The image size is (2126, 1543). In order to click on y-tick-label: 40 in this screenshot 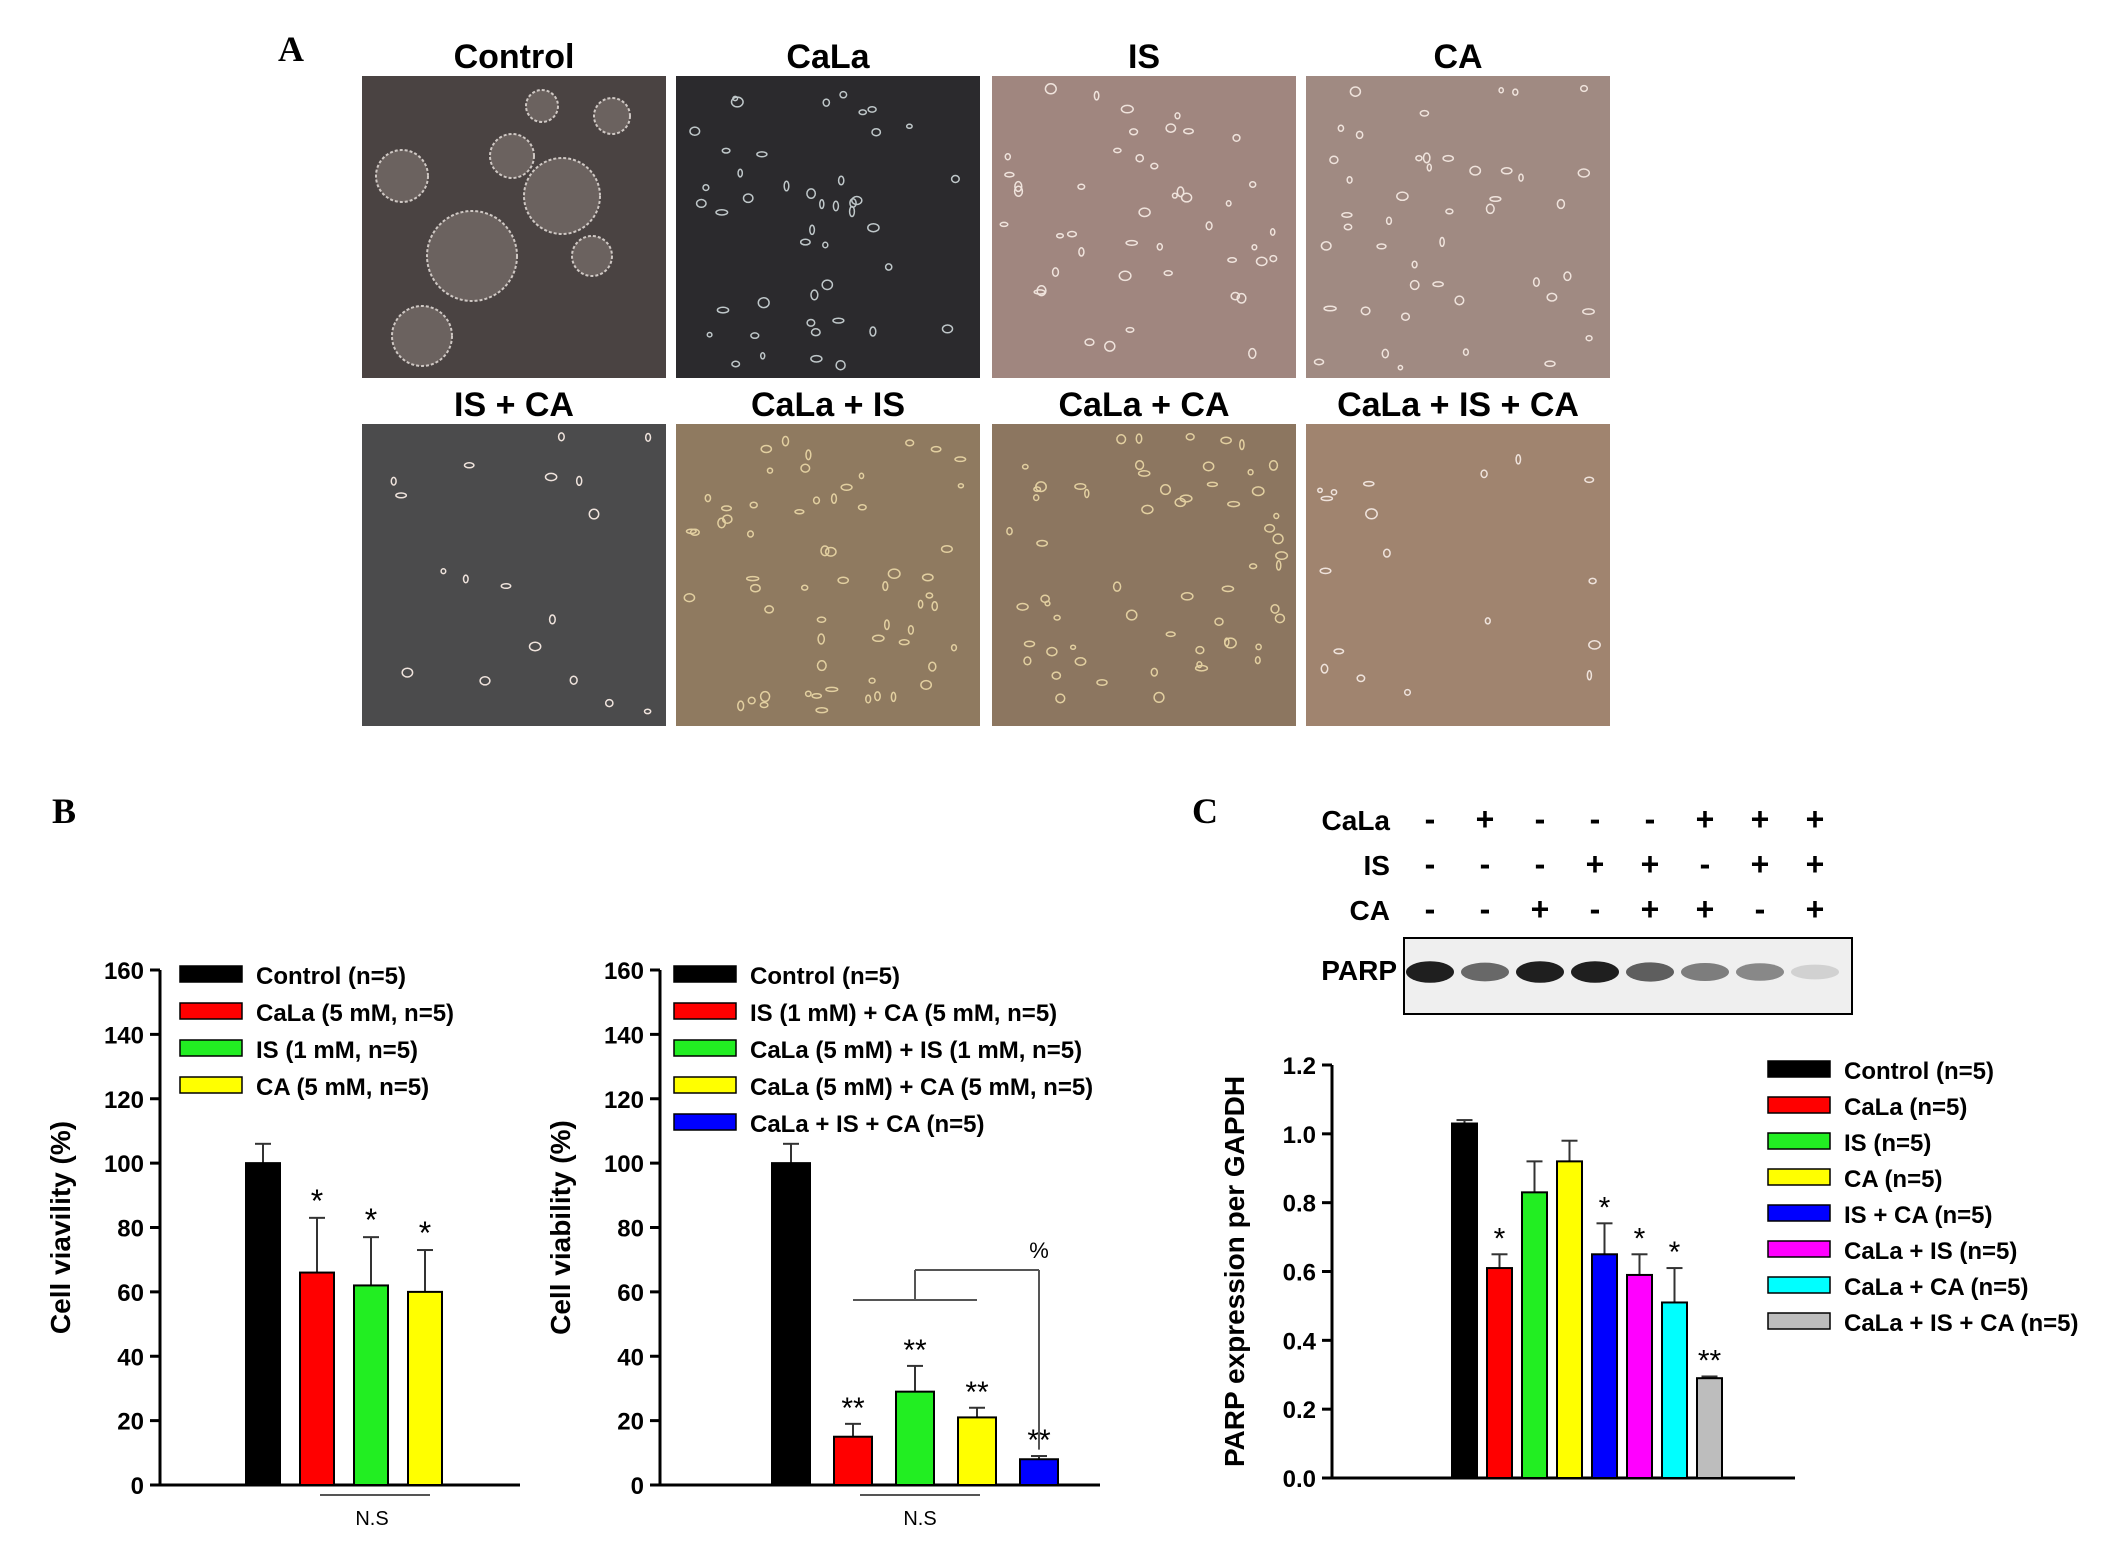, I will do `click(630, 1357)`.